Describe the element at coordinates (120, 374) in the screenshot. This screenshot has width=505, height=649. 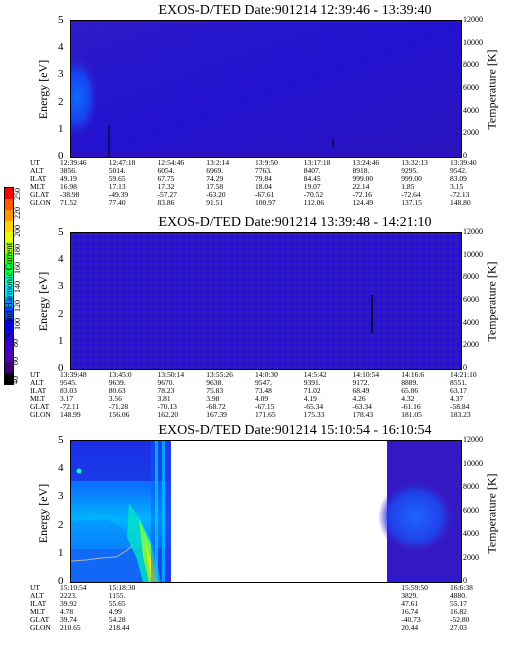
I see `ephemeris-cell: 13:45:0` at that location.